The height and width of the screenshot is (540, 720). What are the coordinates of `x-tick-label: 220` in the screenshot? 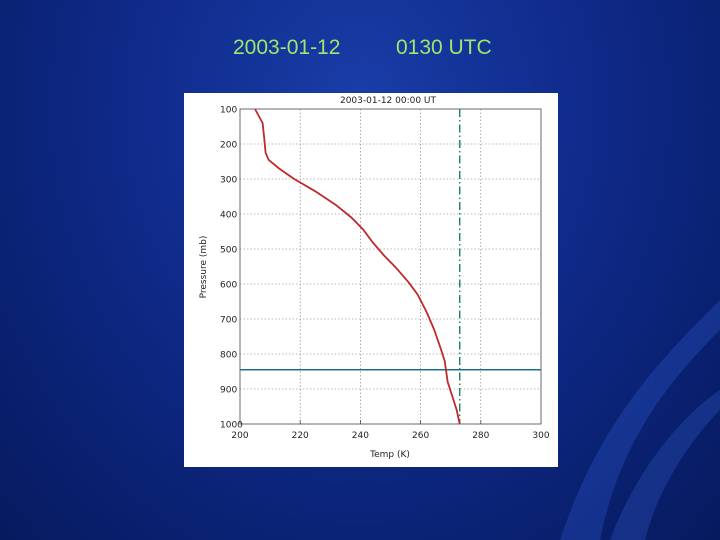 It's located at (300, 436).